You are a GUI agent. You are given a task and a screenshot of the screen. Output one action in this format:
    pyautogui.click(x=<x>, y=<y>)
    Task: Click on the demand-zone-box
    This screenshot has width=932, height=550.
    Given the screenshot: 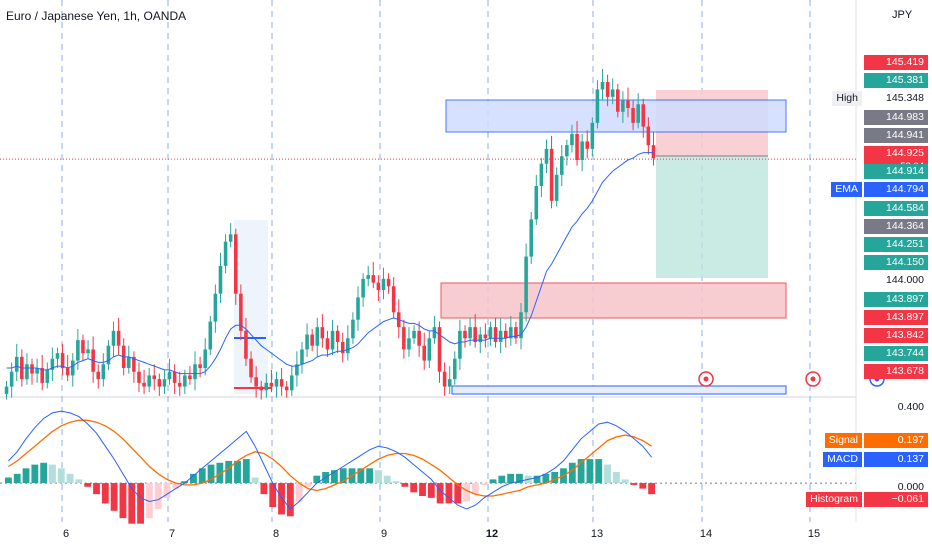 What is the action you would take?
    pyautogui.click(x=613, y=300)
    